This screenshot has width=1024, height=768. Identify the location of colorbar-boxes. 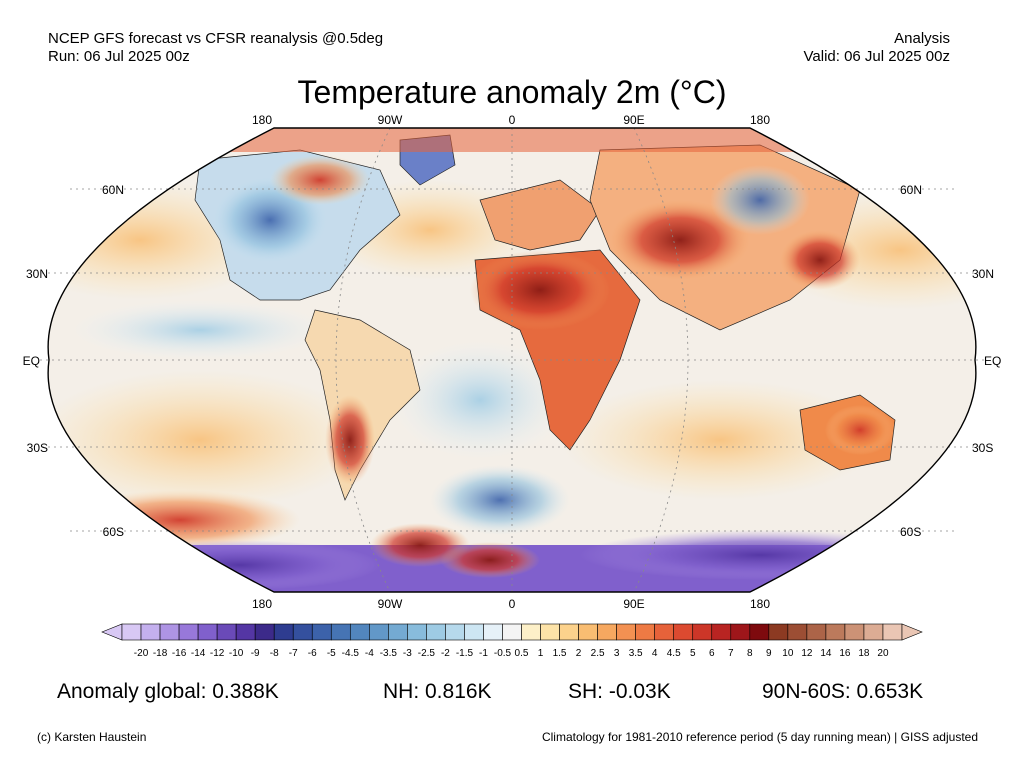
(512, 632).